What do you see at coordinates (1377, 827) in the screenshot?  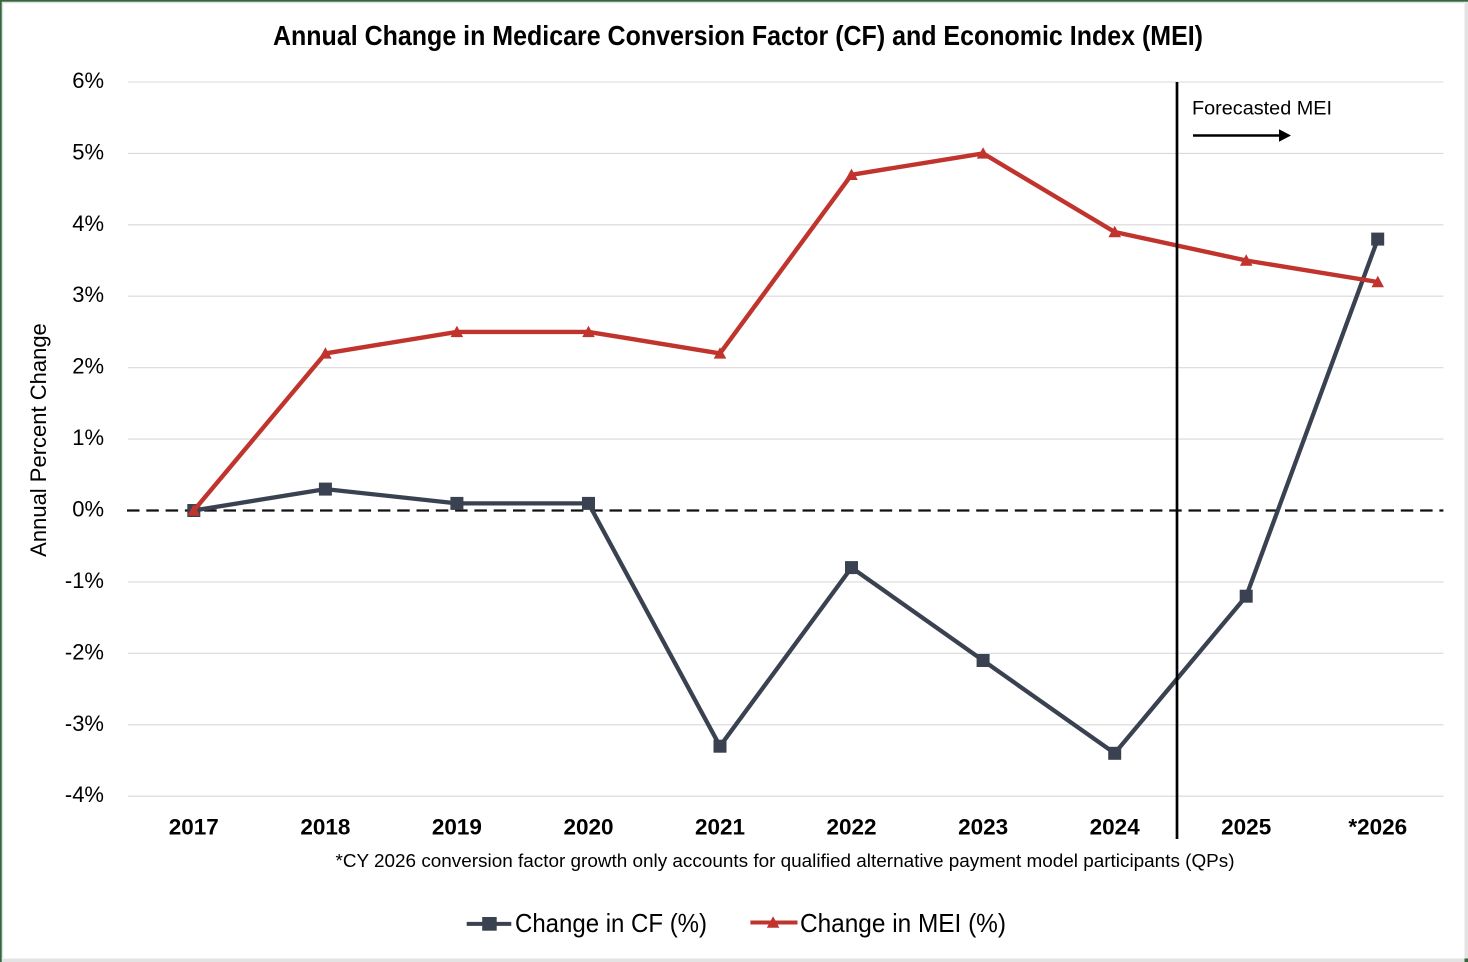 I see `svg-text: *2026` at bounding box center [1377, 827].